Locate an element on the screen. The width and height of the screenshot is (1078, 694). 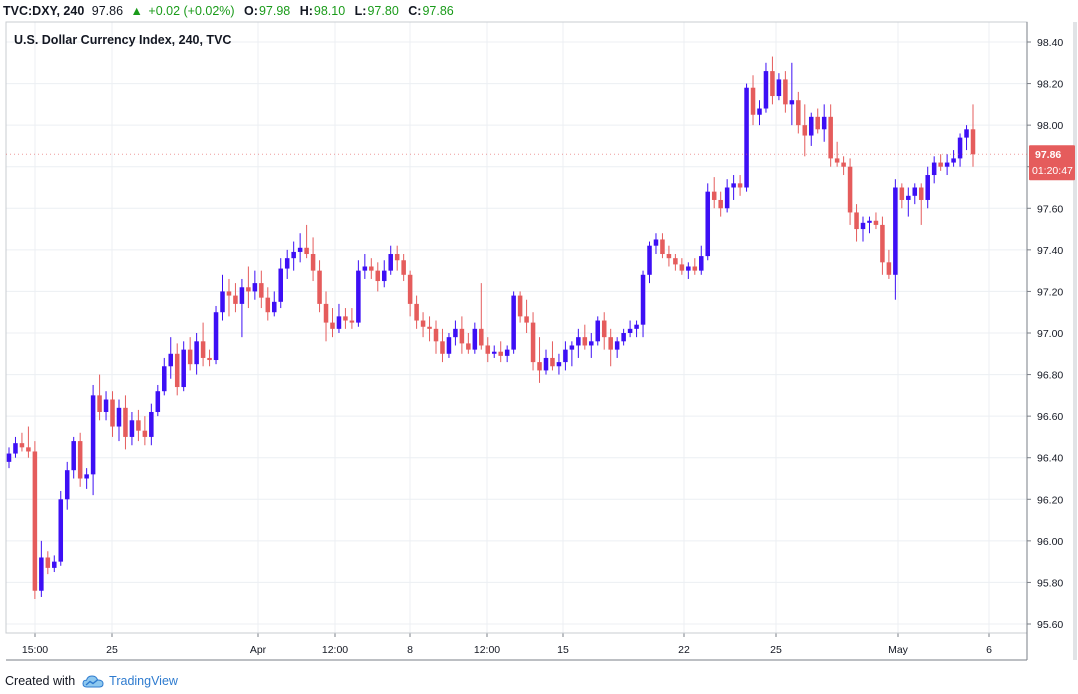
footer-attribution: Created with TradingView is located at coordinates (91, 681).